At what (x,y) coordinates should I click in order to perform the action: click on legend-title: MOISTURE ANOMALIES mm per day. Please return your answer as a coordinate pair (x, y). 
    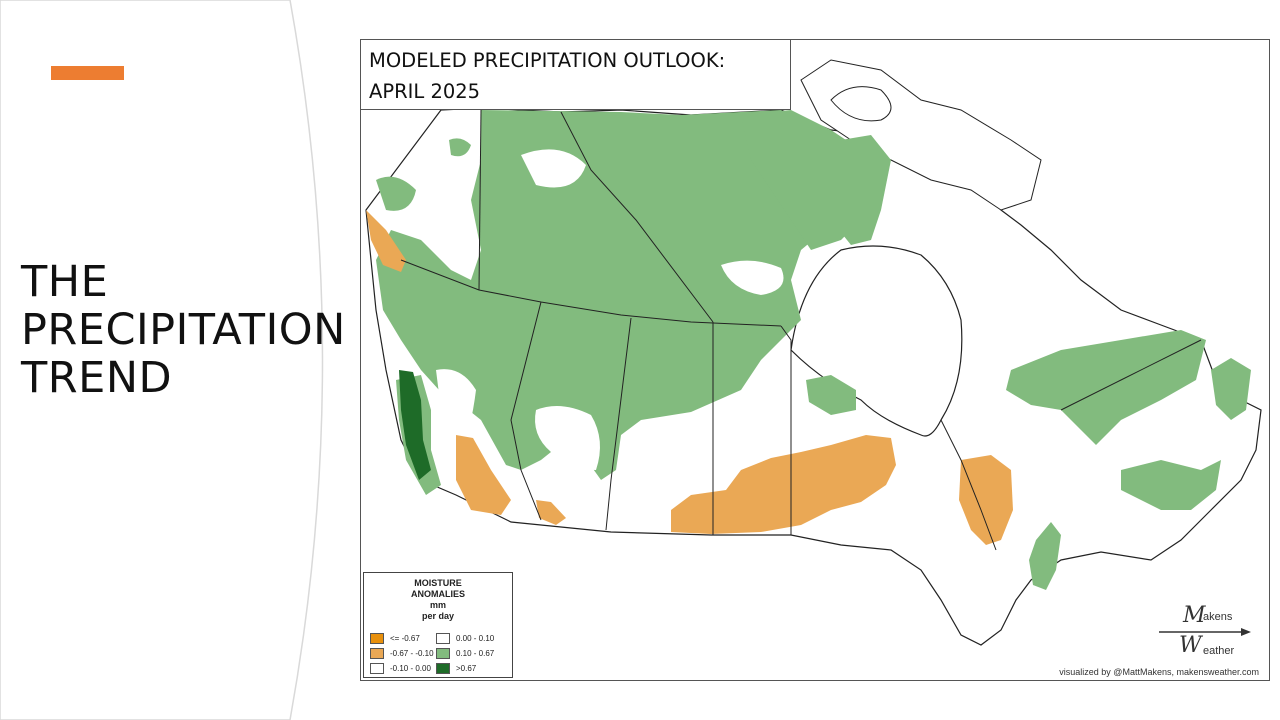
    Looking at the image, I should click on (438, 600).